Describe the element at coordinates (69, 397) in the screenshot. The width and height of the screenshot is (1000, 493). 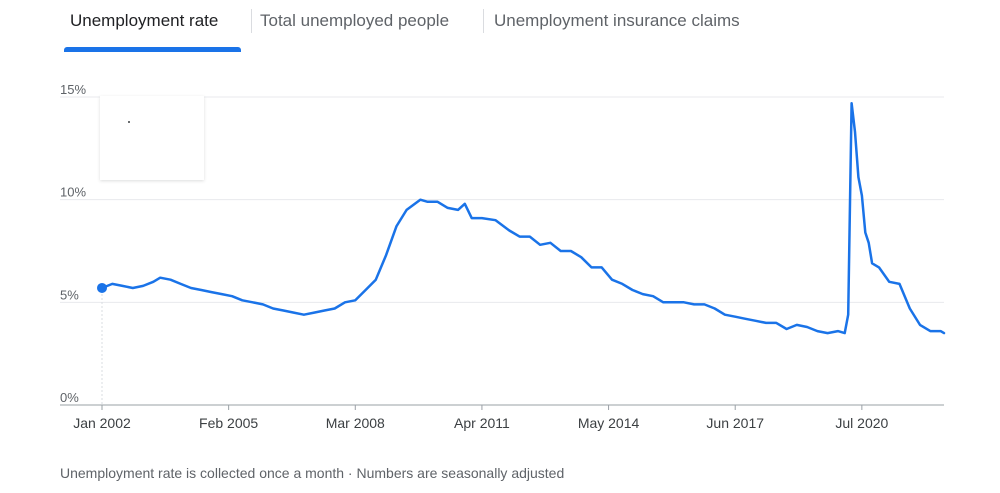
I see `y-tick-label: 0%` at that location.